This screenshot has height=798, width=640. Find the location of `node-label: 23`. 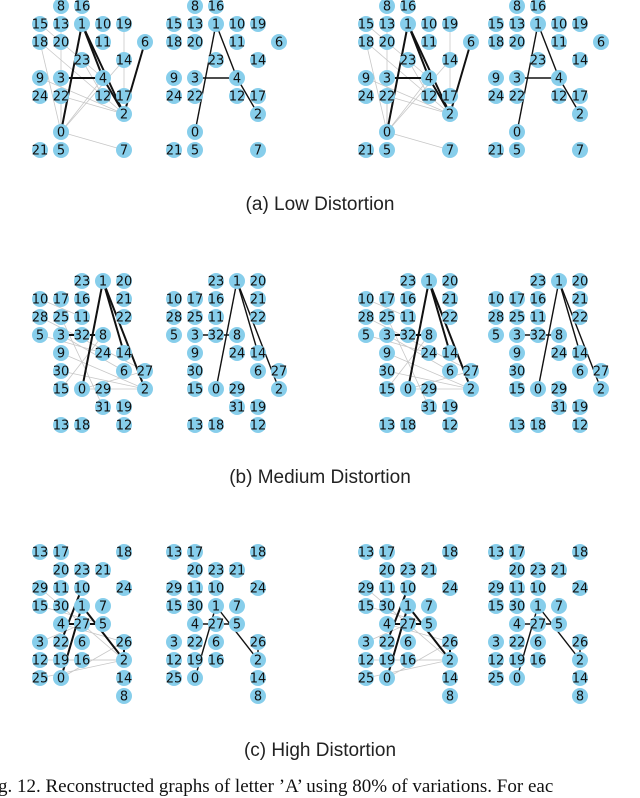

node-label: 23 is located at coordinates (216, 282).